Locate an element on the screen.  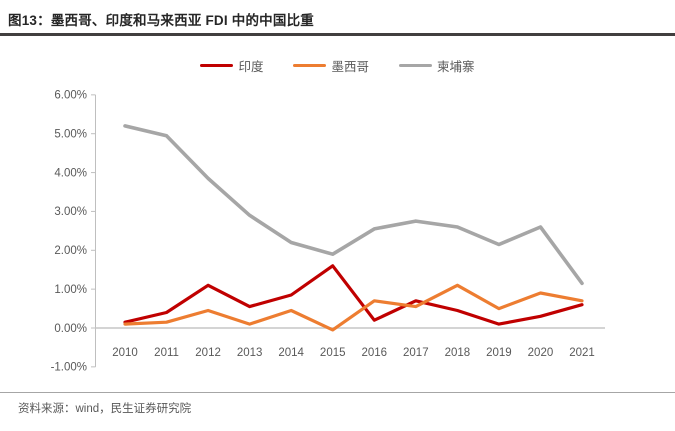
series-line-印度 is located at coordinates (353, 295).